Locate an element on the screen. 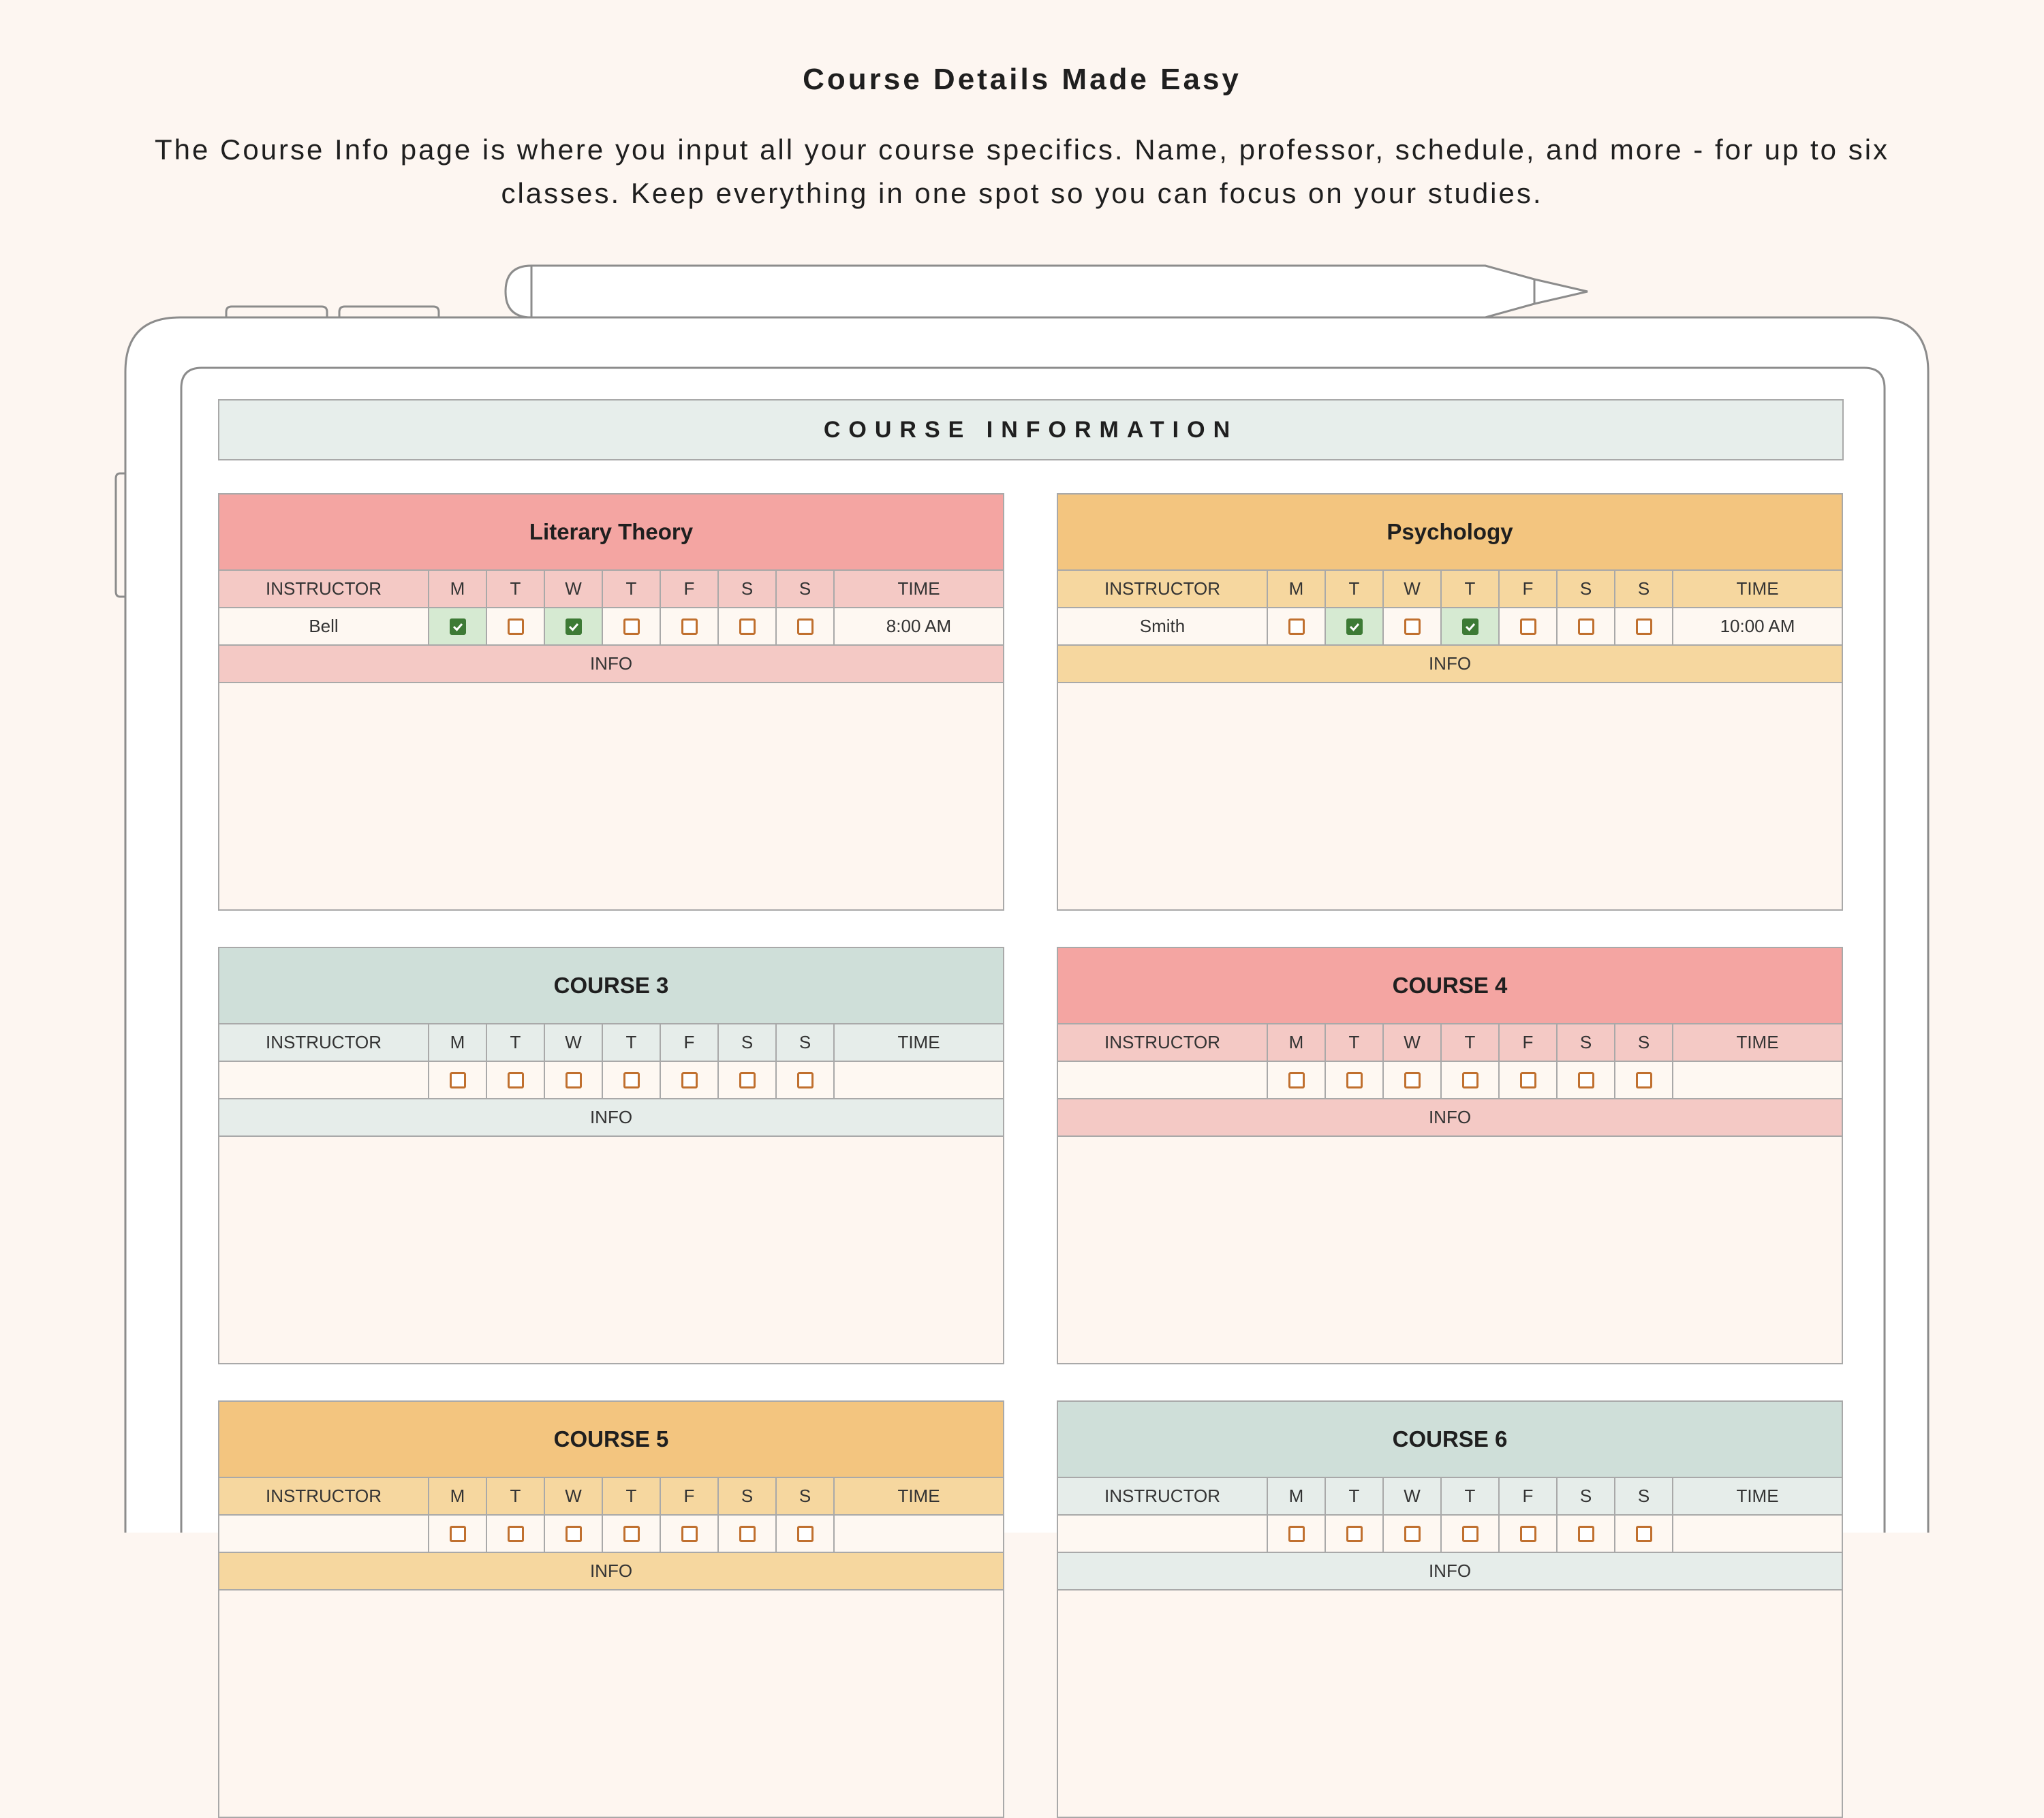 The height and width of the screenshot is (1818, 2044). day-header: M is located at coordinates (1297, 589).